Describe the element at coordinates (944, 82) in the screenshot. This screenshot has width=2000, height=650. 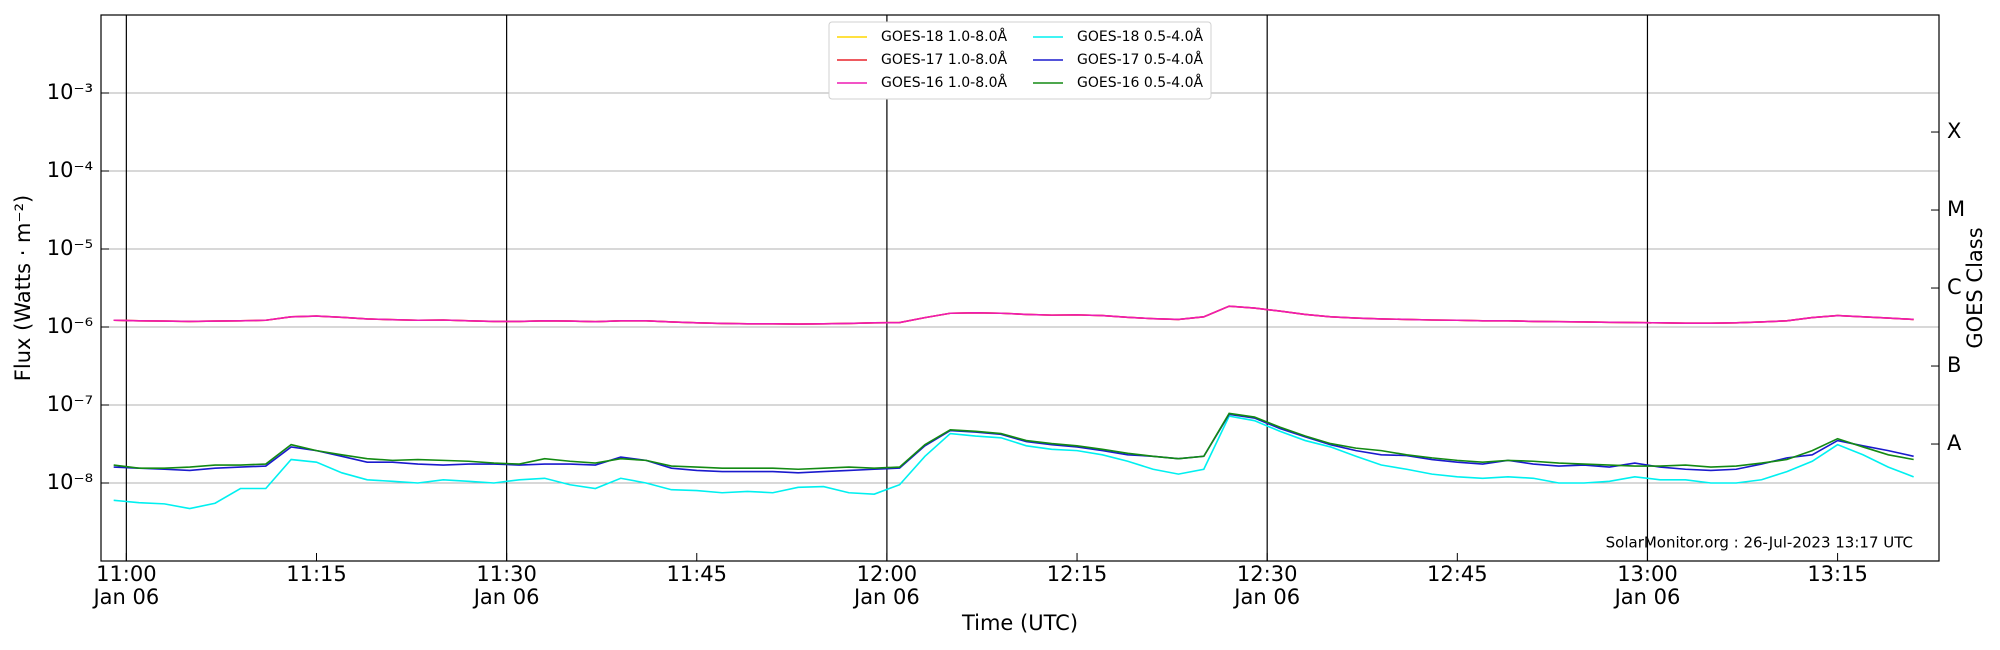
I see `legend-label: GOES-16 1.0-8.0Å` at that location.